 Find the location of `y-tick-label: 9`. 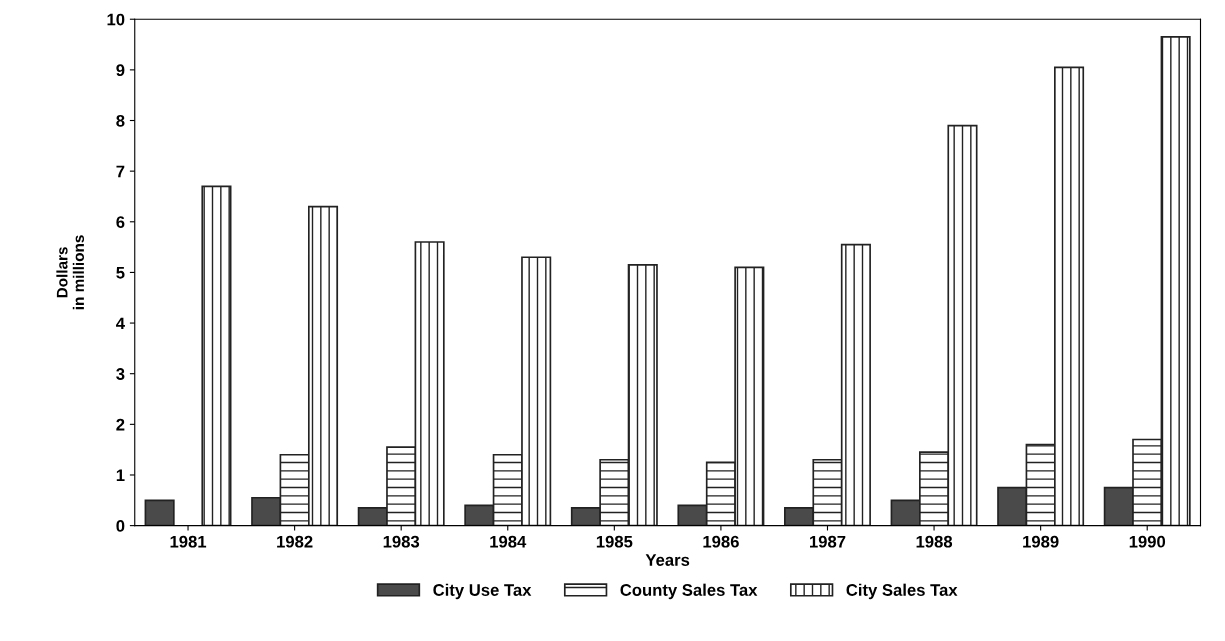

y-tick-label: 9 is located at coordinates (120, 70).